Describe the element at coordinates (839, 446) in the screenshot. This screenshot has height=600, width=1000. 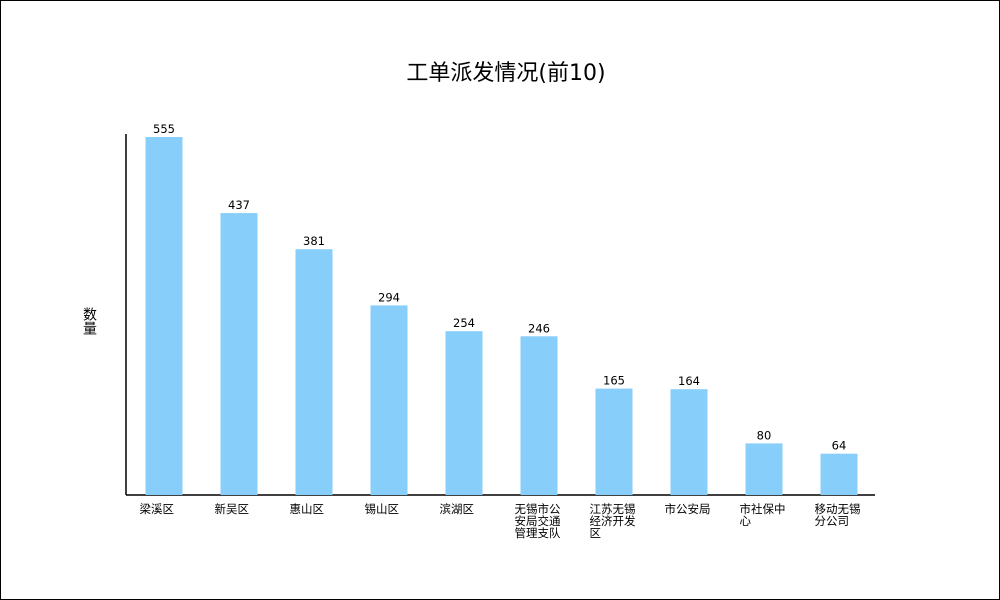
I see `bar-value-label: 64` at that location.